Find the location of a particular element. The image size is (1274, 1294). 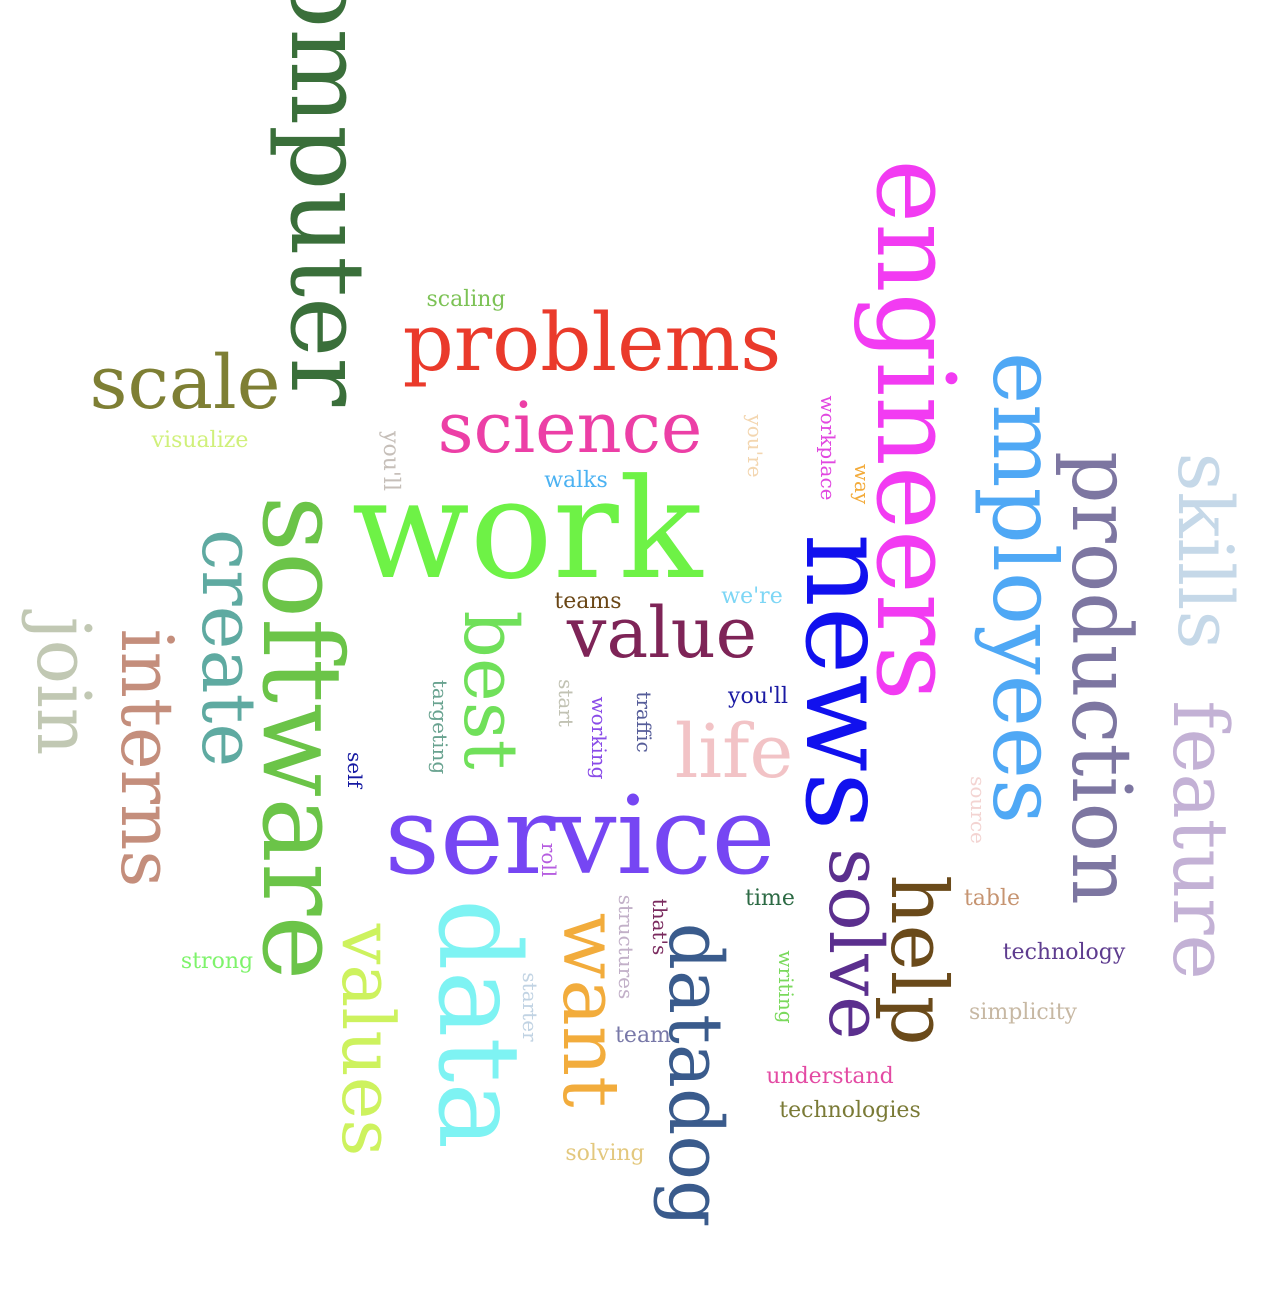

word-table: table is located at coordinates (992, 898).